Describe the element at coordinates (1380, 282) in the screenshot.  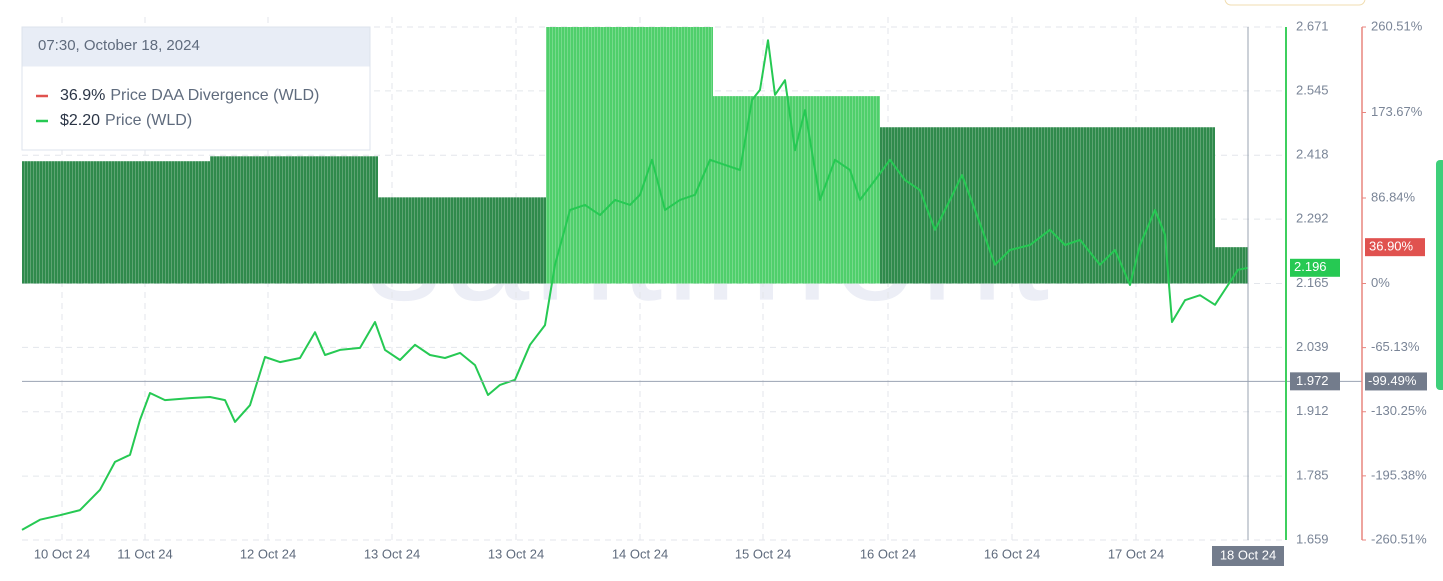
I see `y2-tick-label: 0%` at that location.